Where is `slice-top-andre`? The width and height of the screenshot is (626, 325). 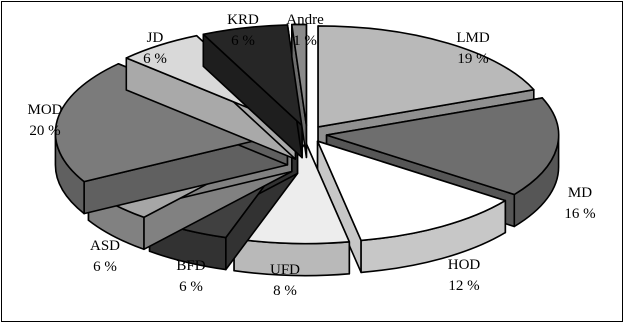 slice-top-andre is located at coordinates (299, 75).